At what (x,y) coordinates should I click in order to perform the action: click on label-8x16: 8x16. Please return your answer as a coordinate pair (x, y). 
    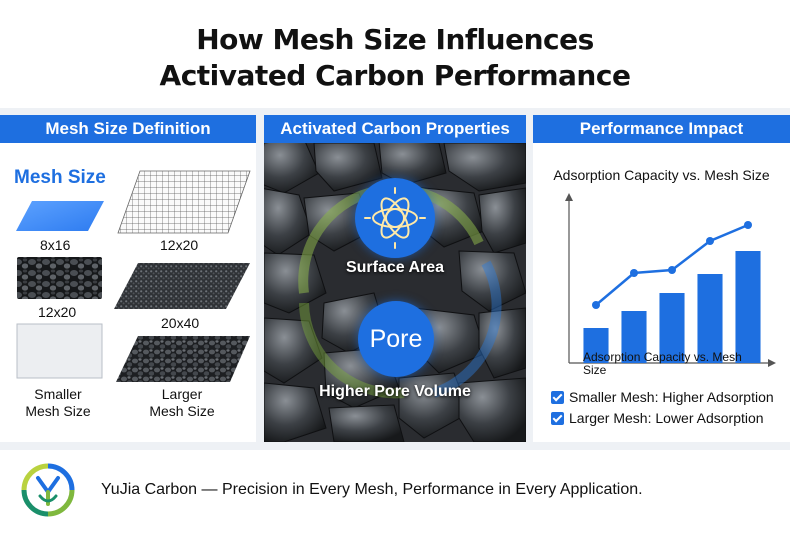
    Looking at the image, I should click on (55, 245).